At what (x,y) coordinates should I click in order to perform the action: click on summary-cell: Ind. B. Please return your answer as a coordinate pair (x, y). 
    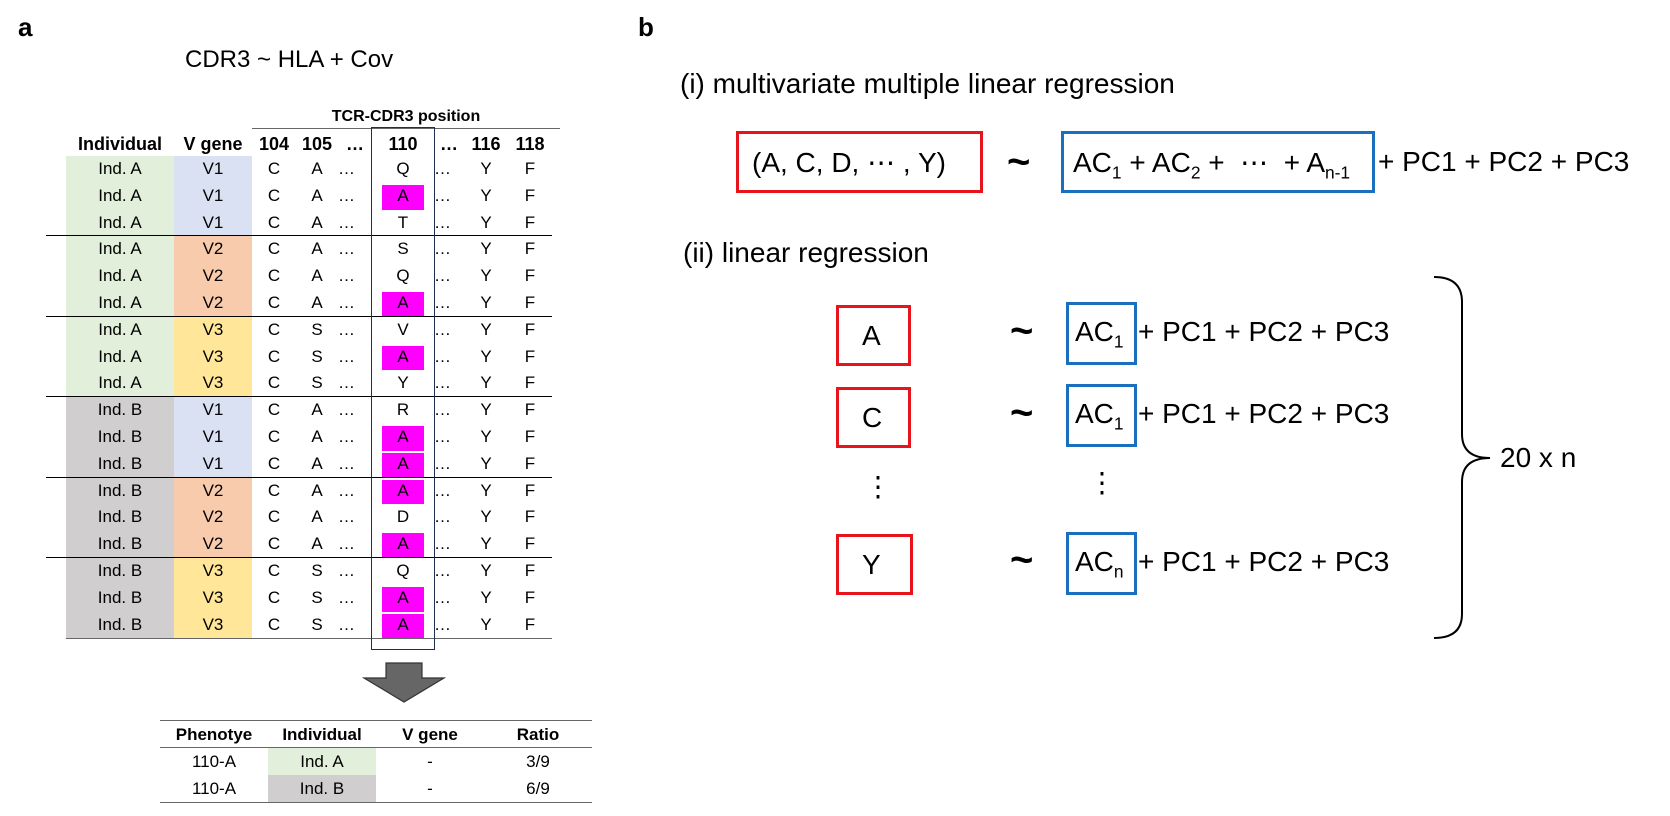
    Looking at the image, I should click on (322, 788).